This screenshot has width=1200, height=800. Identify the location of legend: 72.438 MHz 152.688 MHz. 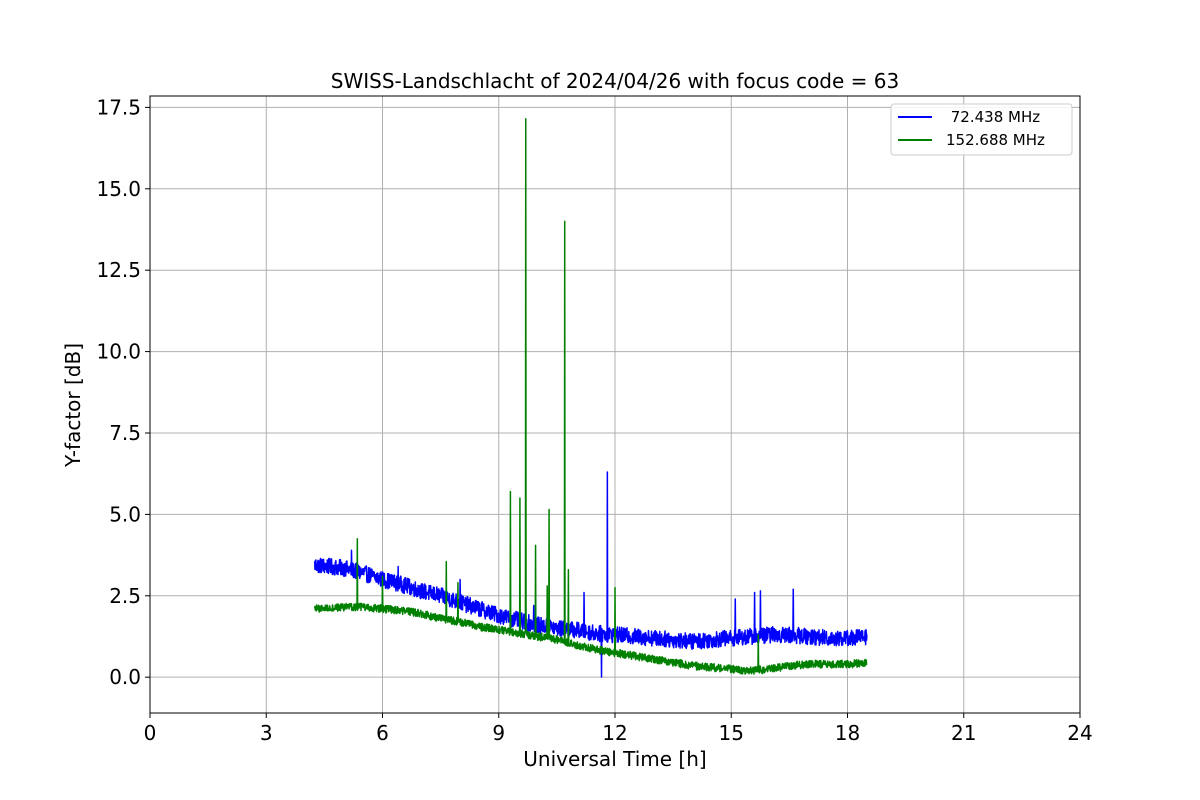
(981, 129).